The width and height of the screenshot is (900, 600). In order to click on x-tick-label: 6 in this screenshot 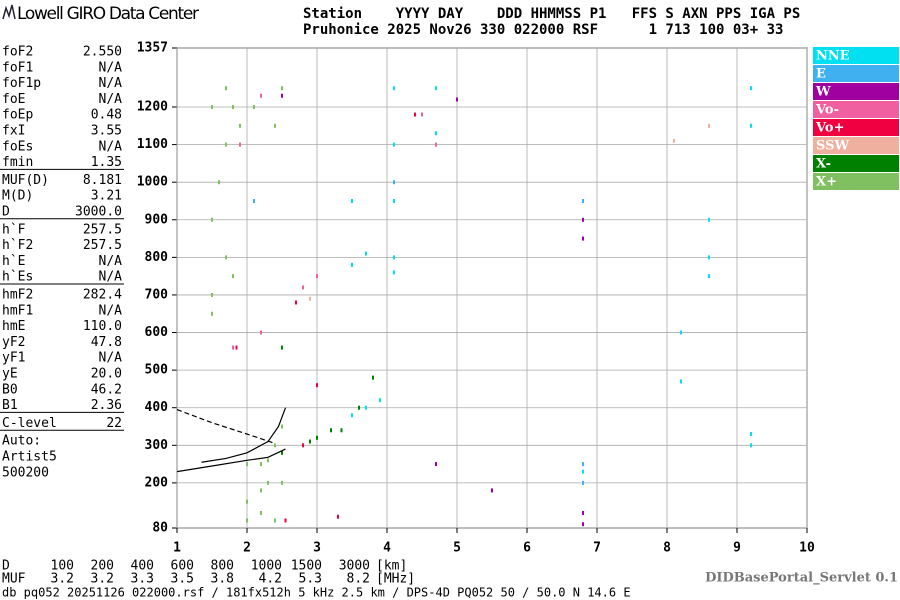, I will do `click(527, 548)`.